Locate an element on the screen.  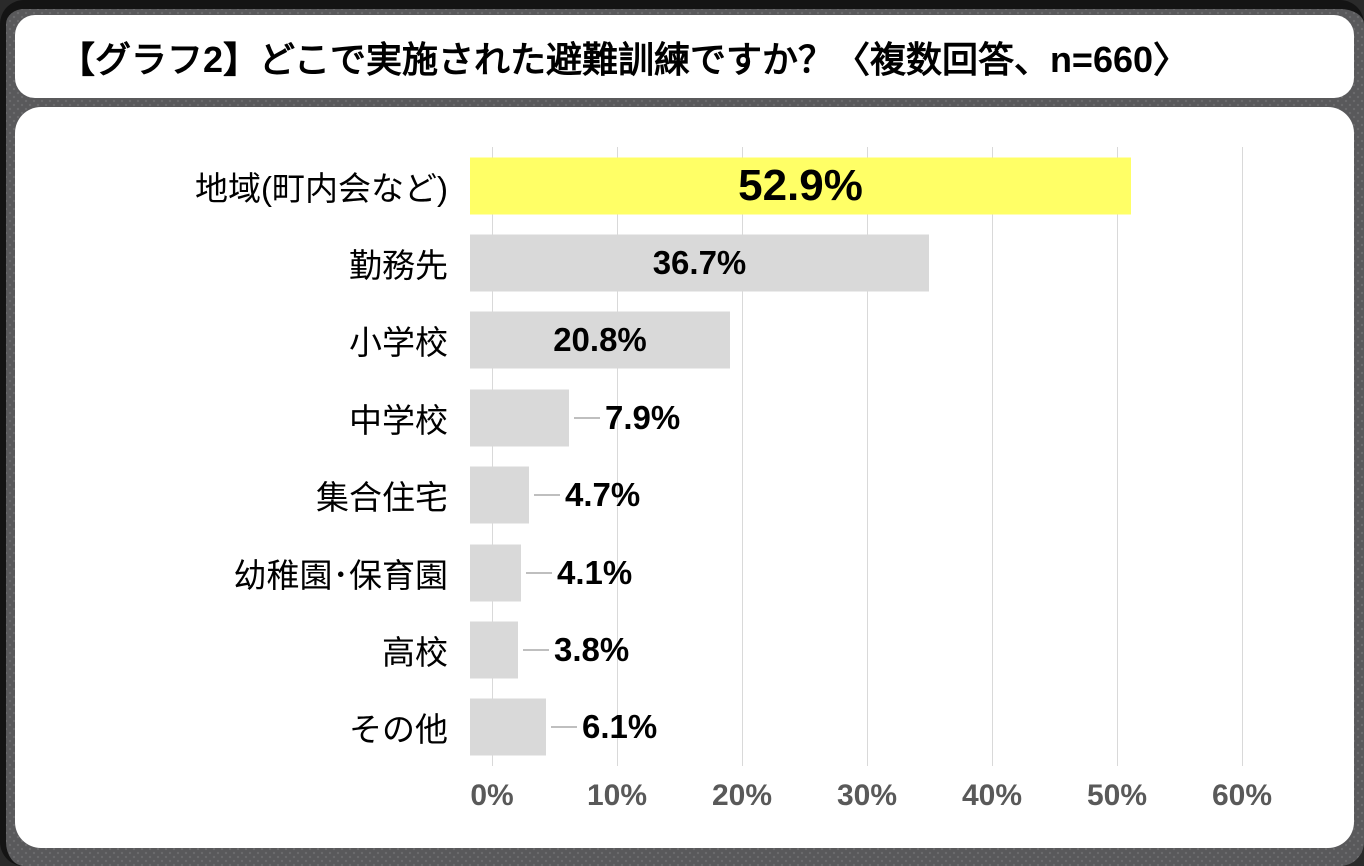
bar-row: 小学校 20.8% is located at coordinates (660, 340).